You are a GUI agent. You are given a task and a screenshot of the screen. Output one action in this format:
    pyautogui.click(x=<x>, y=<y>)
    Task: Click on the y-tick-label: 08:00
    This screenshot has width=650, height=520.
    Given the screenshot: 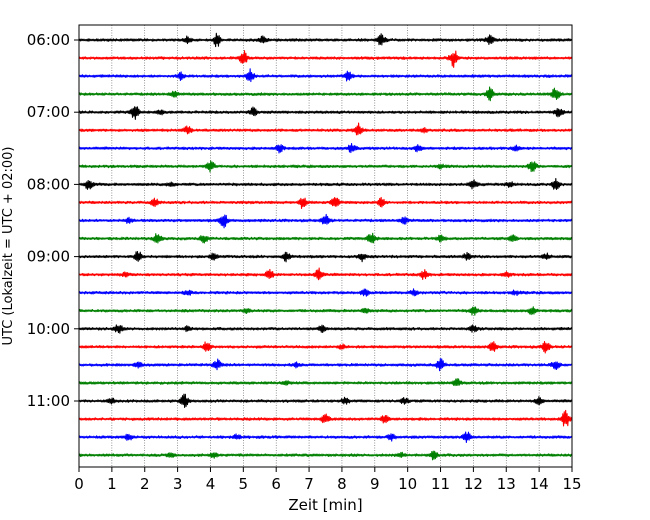 What is the action you would take?
    pyautogui.click(x=48, y=184)
    